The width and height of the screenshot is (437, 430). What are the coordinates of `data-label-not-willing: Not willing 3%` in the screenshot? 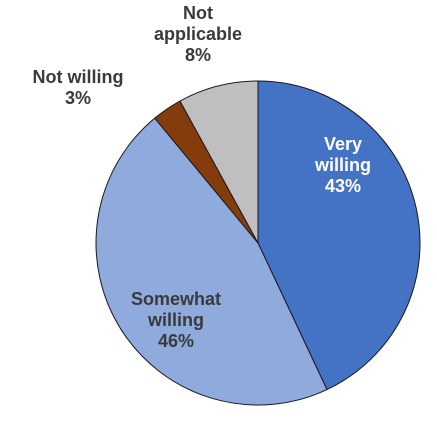 It's located at (78, 87).